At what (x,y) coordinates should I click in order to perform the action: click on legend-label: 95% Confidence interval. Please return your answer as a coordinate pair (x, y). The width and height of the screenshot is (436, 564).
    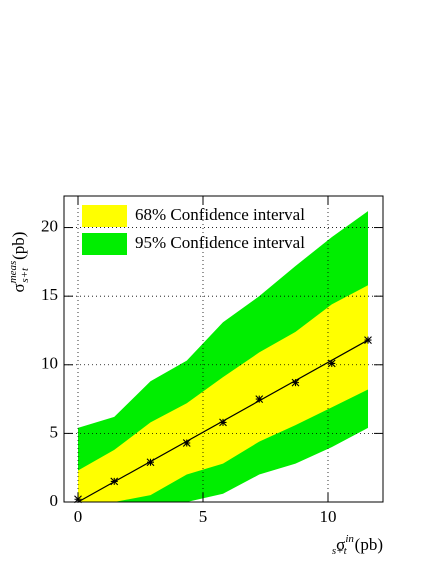
    Looking at the image, I should click on (220, 242).